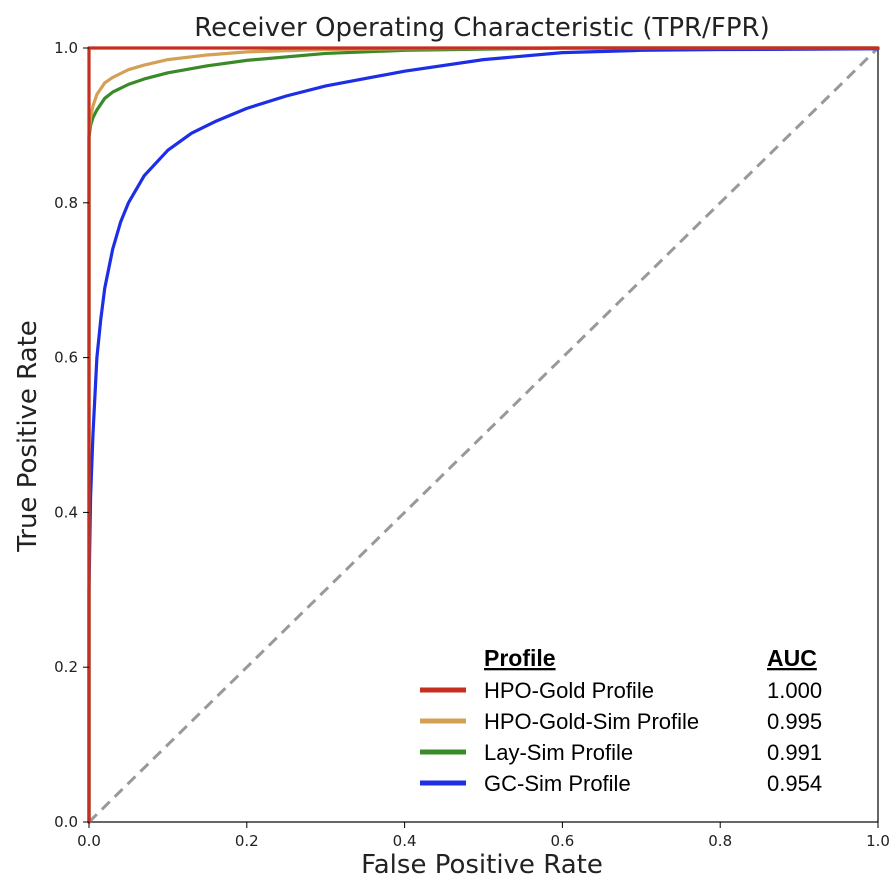 The height and width of the screenshot is (879, 890). Describe the element at coordinates (794, 721) in the screenshot. I see `legend-entry-auc: 0.995` at that location.